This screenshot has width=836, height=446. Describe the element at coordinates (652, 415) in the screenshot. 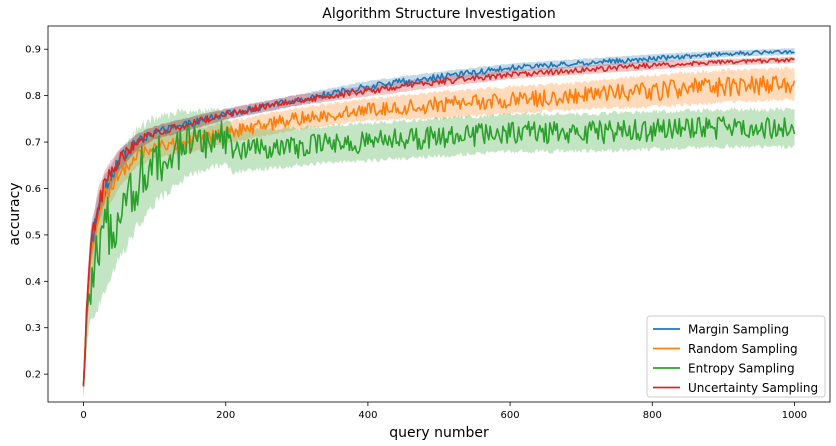

I see `x-tick-label: 800` at that location.